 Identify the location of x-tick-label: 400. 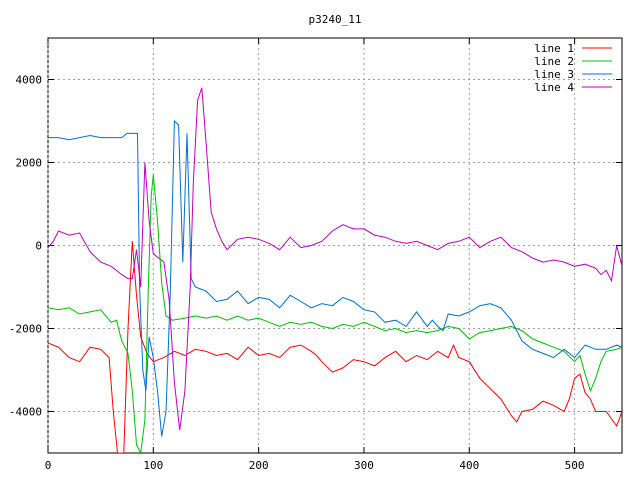
(469, 465).